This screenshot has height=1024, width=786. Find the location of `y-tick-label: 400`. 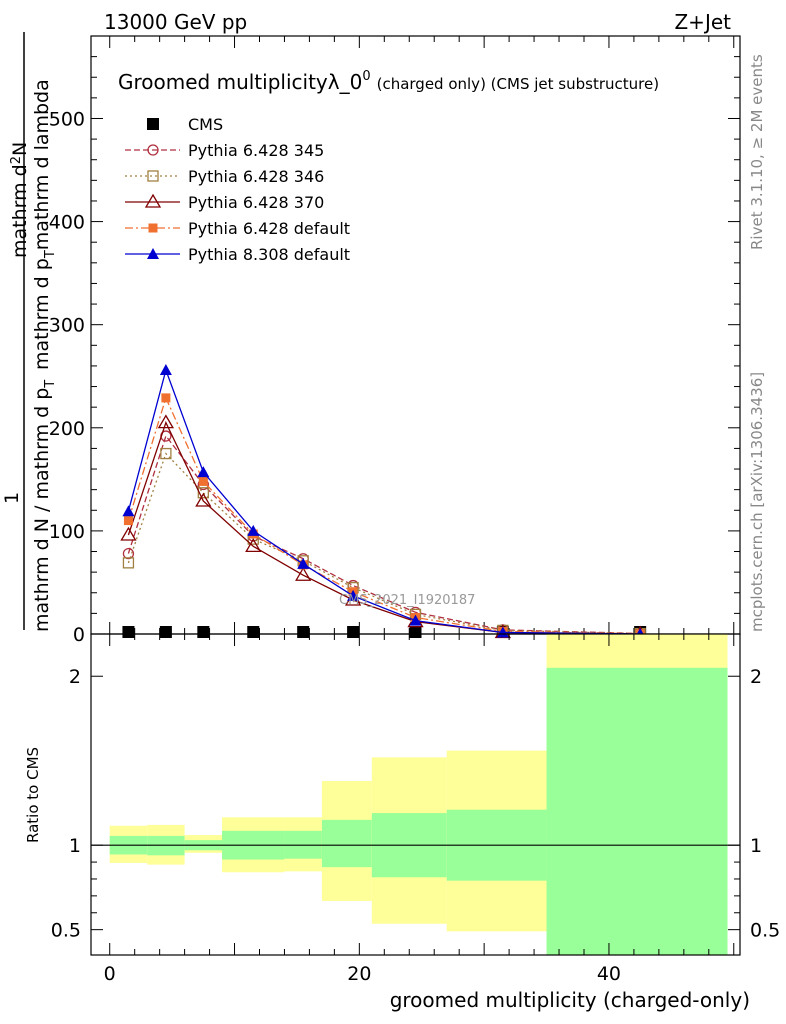

y-tick-label: 400 is located at coordinates (67, 223).